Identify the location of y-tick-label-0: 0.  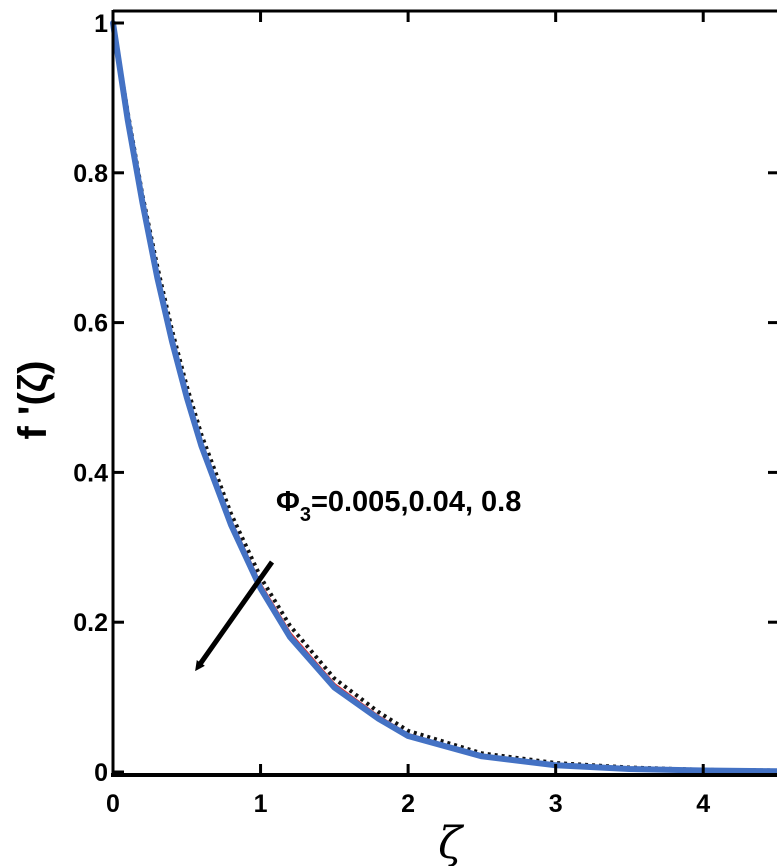
(101, 773).